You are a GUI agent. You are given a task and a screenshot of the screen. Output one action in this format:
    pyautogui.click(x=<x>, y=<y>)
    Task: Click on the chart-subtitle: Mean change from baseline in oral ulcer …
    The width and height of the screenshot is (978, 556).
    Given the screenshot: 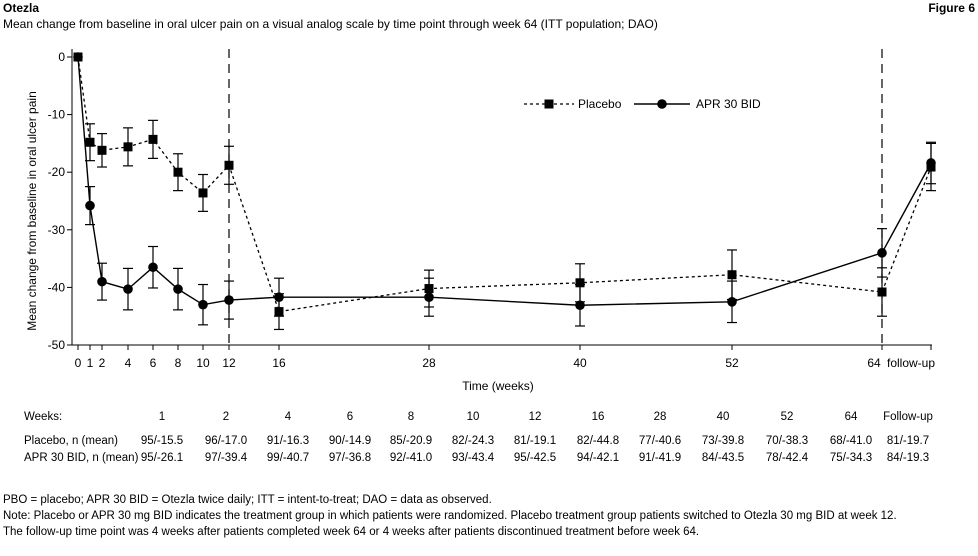 What is the action you would take?
    pyautogui.click(x=330, y=24)
    